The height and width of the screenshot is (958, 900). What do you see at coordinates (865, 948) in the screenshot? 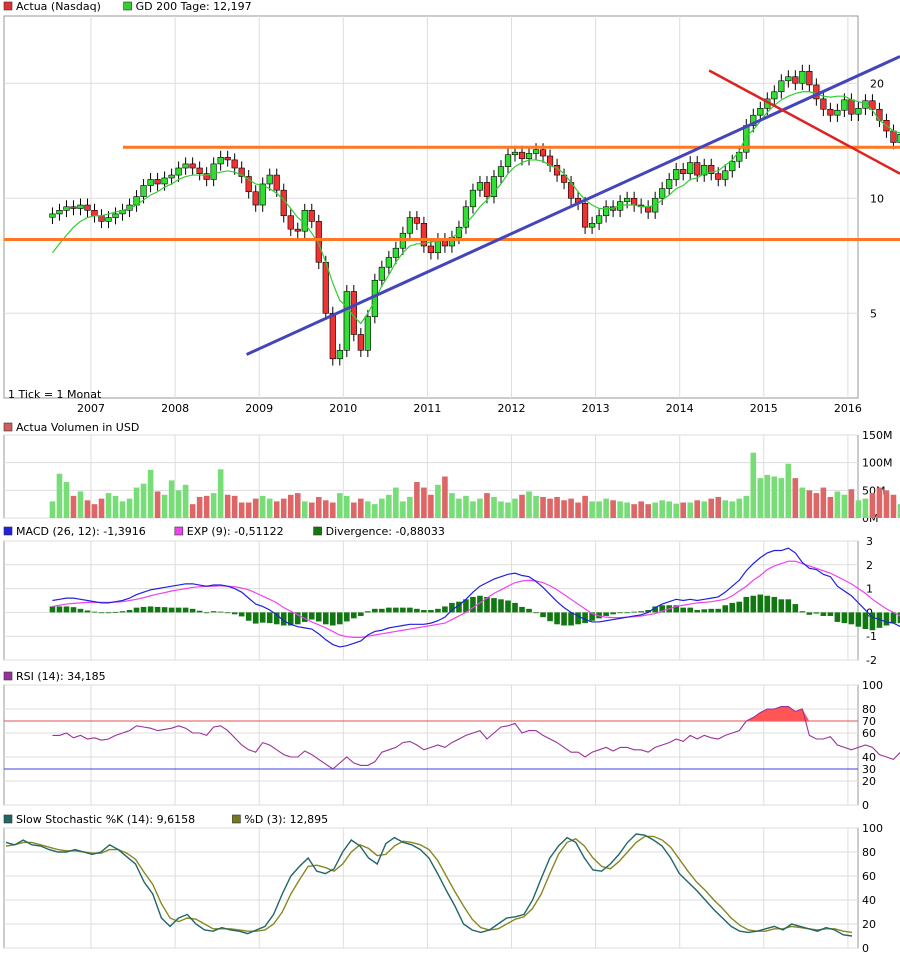
I see `y-tick-stoch-0: 0` at bounding box center [865, 948].